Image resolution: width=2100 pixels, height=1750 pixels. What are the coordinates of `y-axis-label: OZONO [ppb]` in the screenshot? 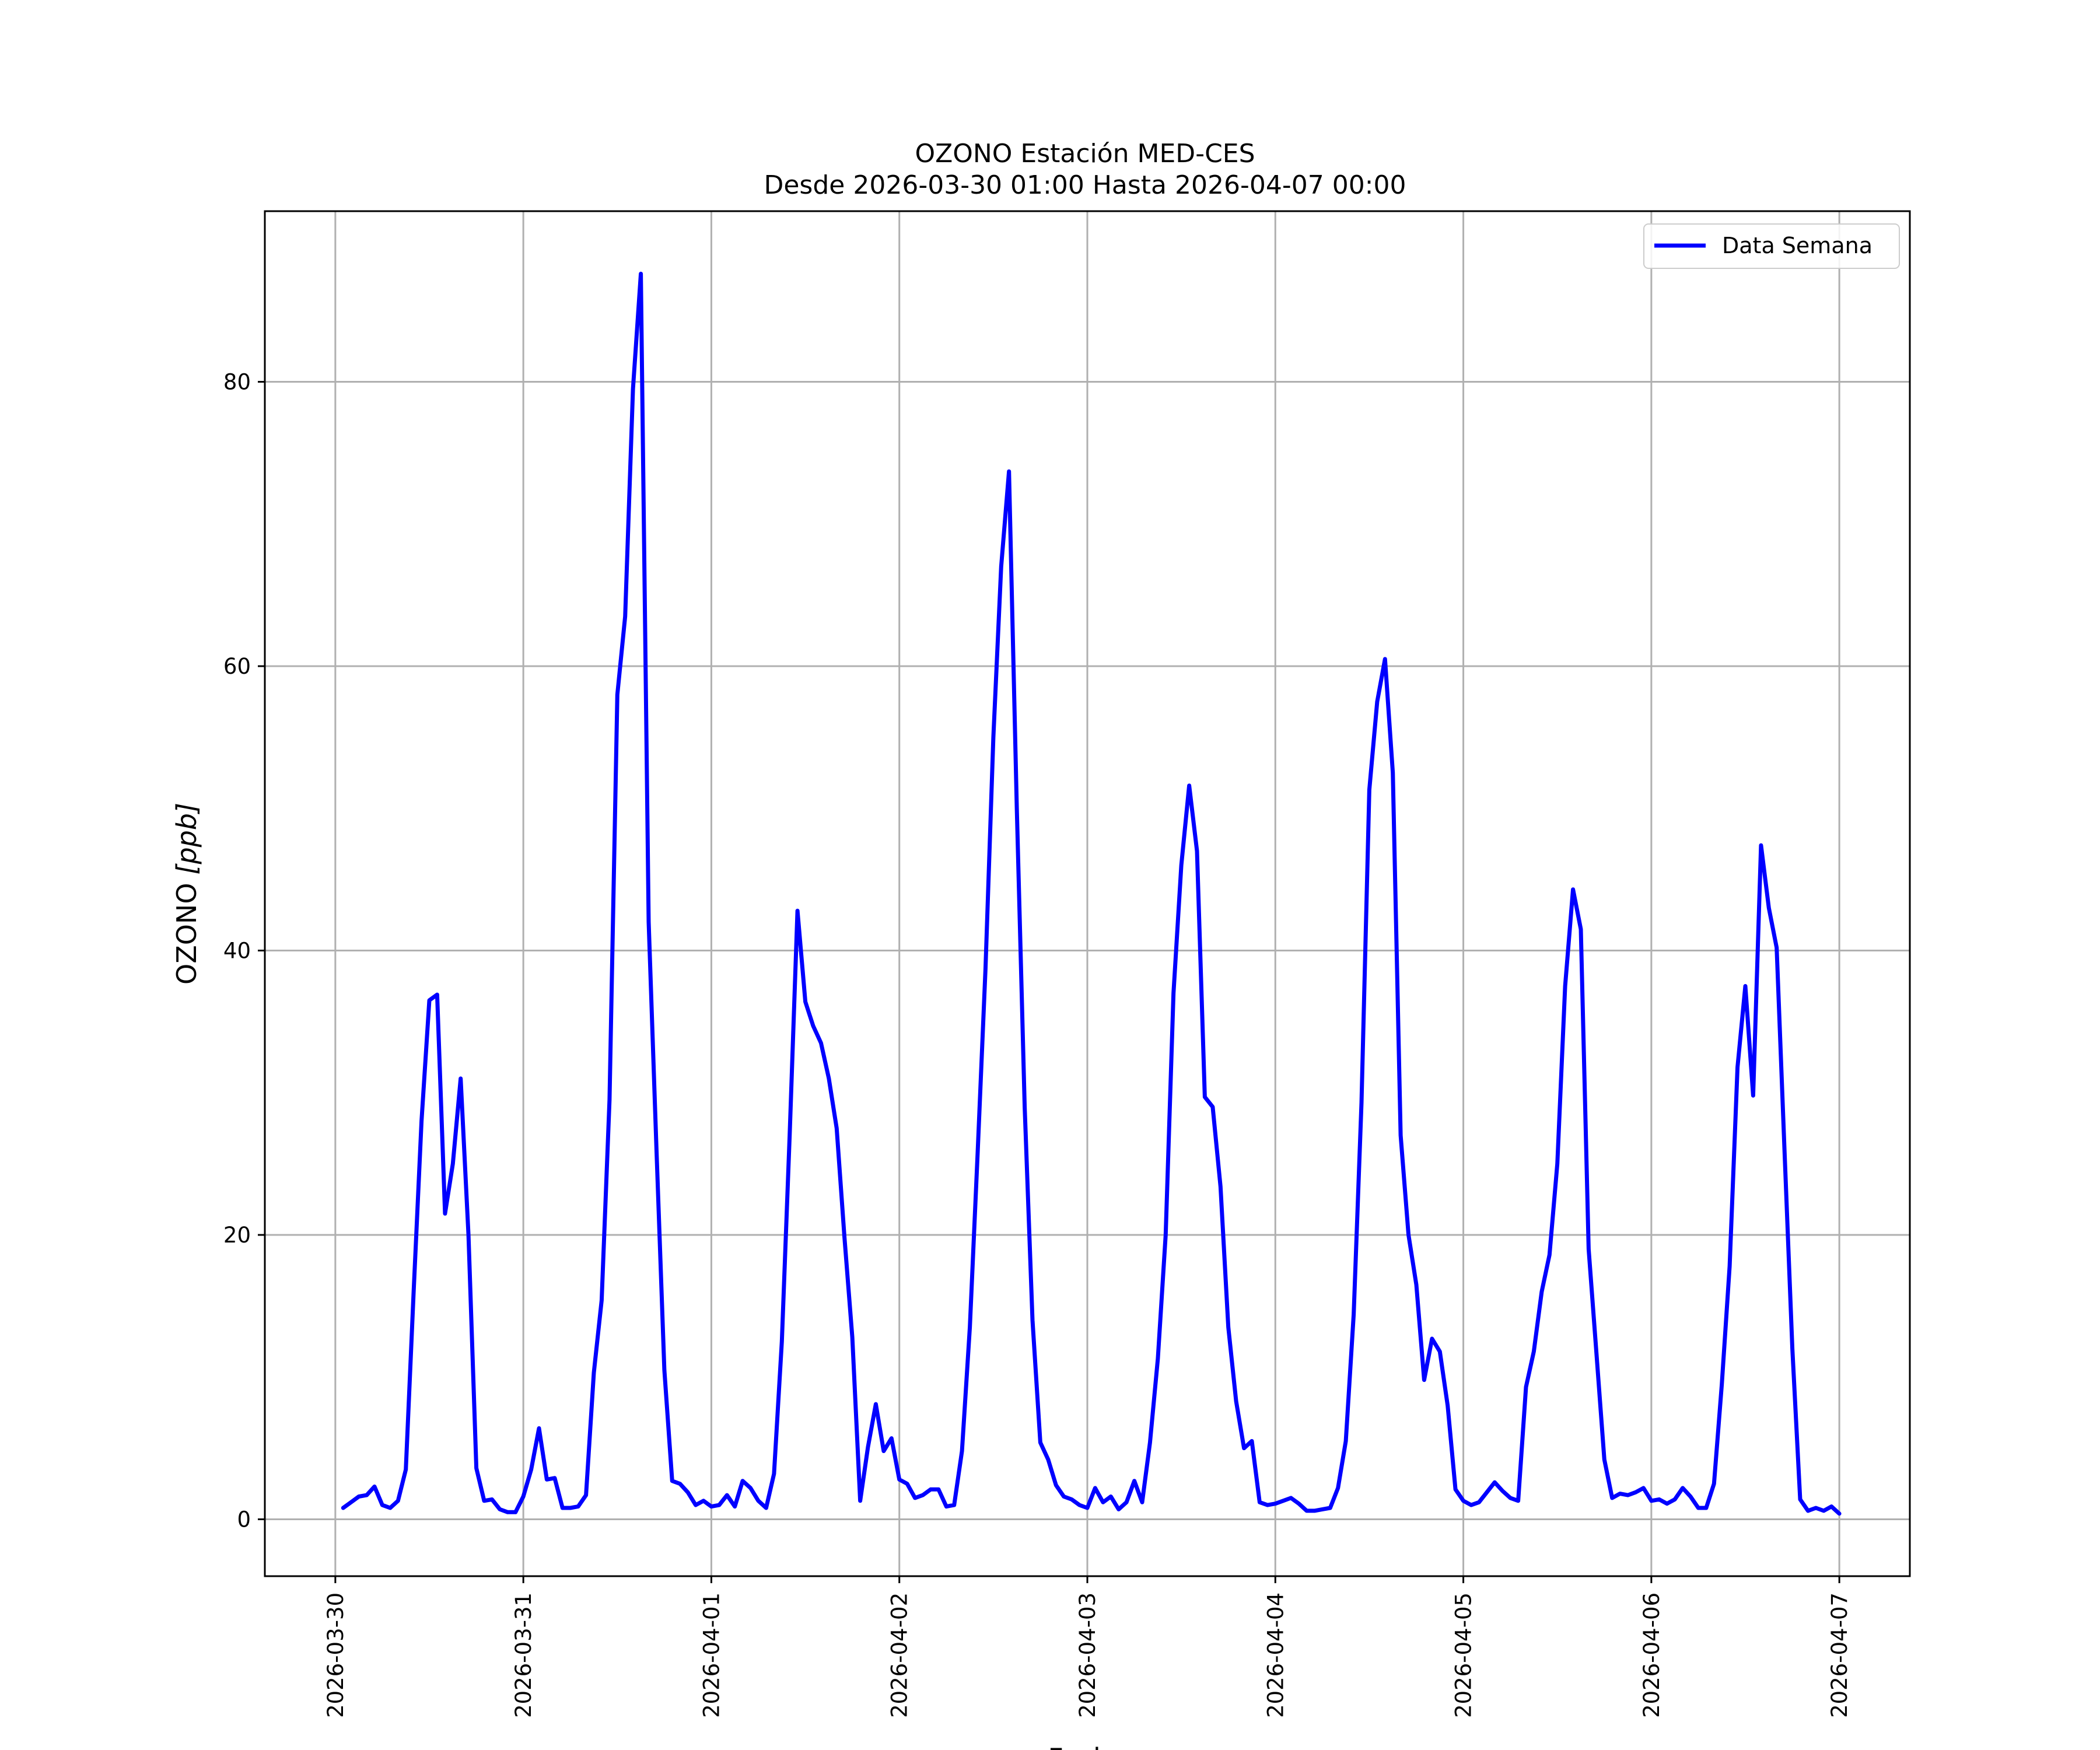 It's located at (187, 894).